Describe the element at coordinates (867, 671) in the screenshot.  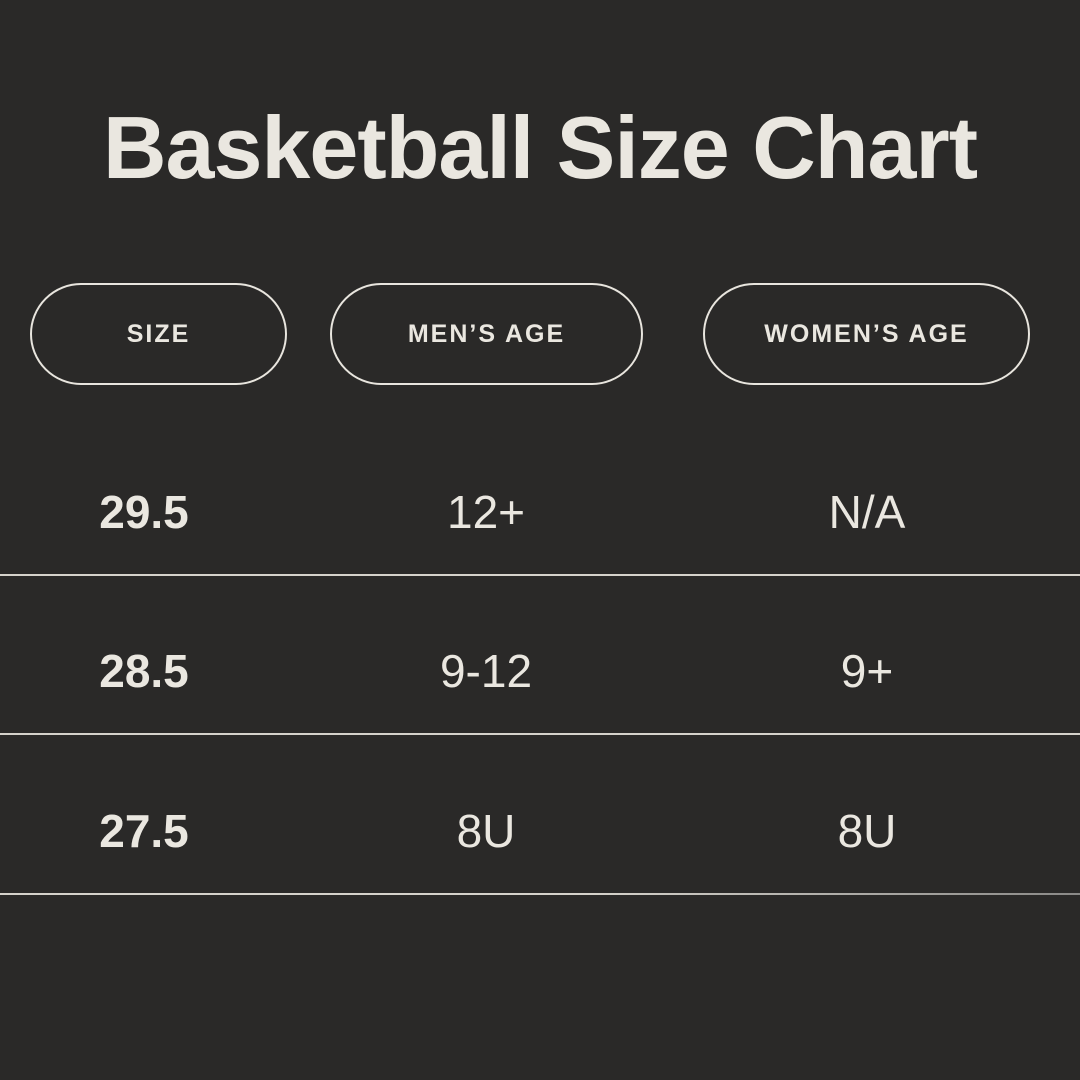
I see `cell-womens-age-row2: 9+` at that location.